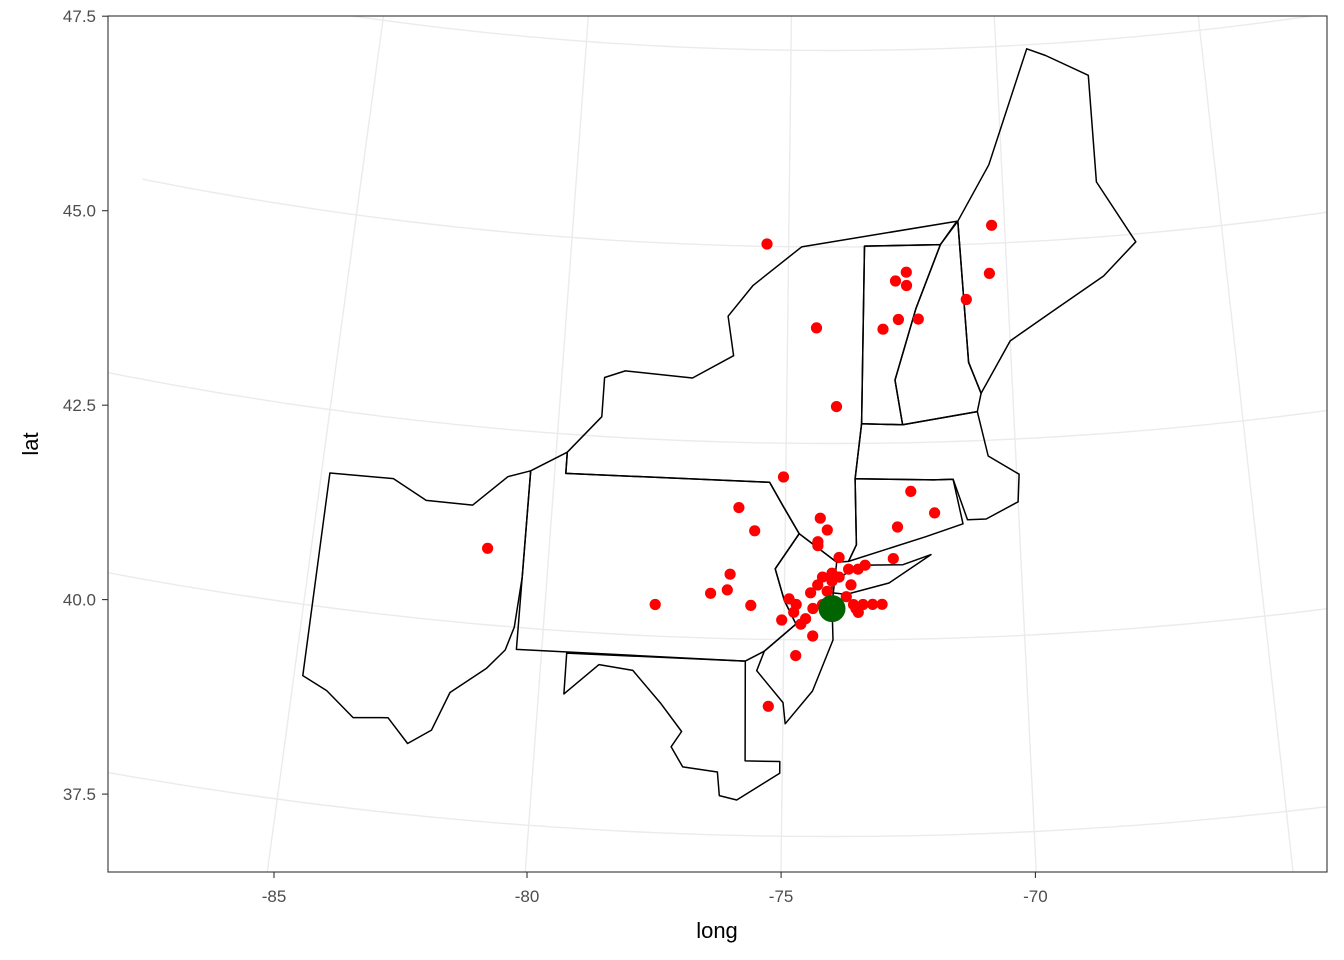 The height and width of the screenshot is (960, 1344). What do you see at coordinates (655, 889) in the screenshot?
I see `x-axis-ticks: -85 -80 -75 -70` at bounding box center [655, 889].